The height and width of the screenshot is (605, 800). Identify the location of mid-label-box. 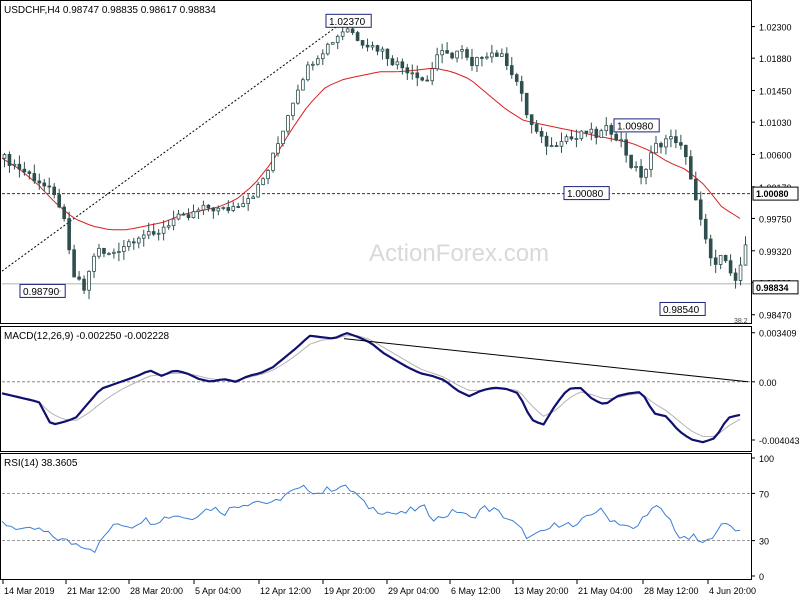
(636, 125).